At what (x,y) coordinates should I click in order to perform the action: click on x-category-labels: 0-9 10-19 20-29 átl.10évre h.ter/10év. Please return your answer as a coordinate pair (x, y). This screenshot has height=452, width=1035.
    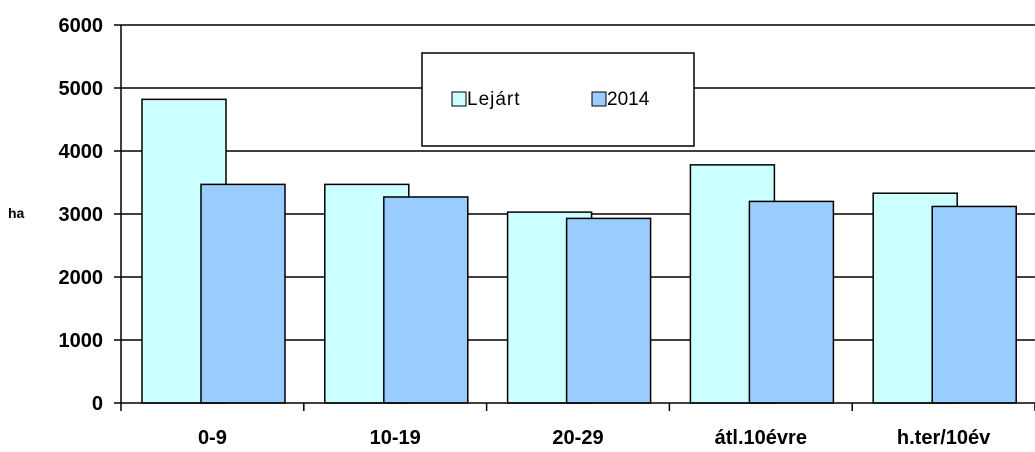
    Looking at the image, I should click on (594, 438).